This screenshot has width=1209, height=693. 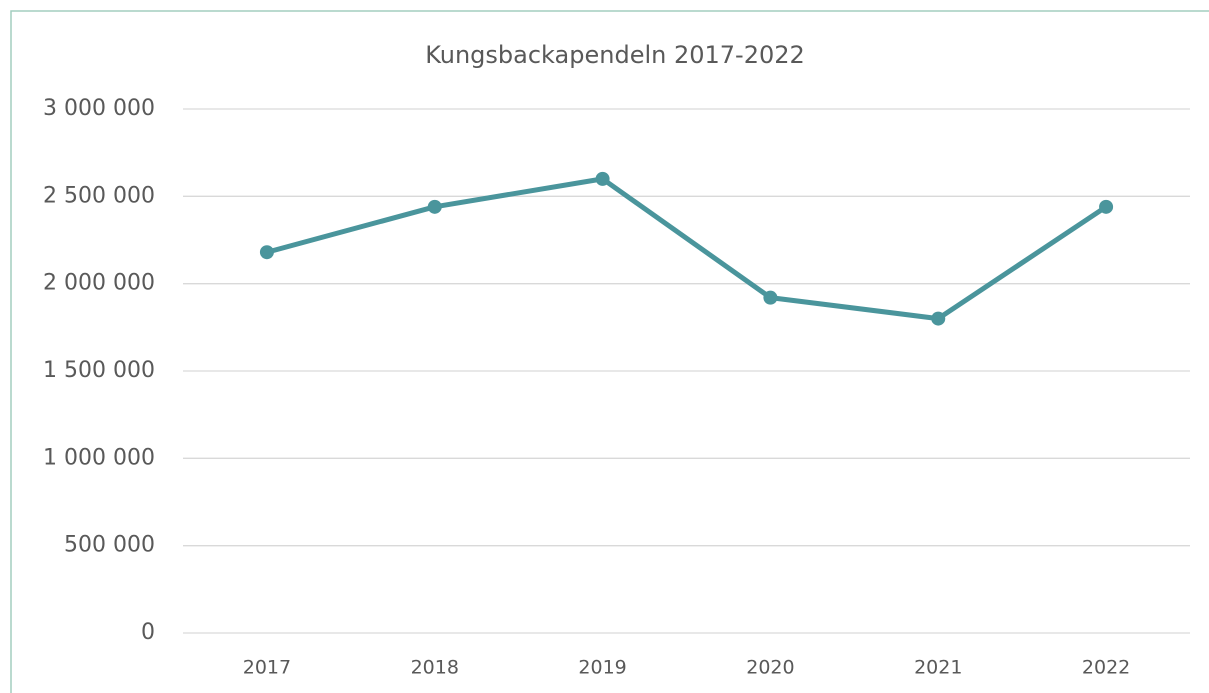 What do you see at coordinates (148, 632) in the screenshot?
I see `y-tick-label: 0` at bounding box center [148, 632].